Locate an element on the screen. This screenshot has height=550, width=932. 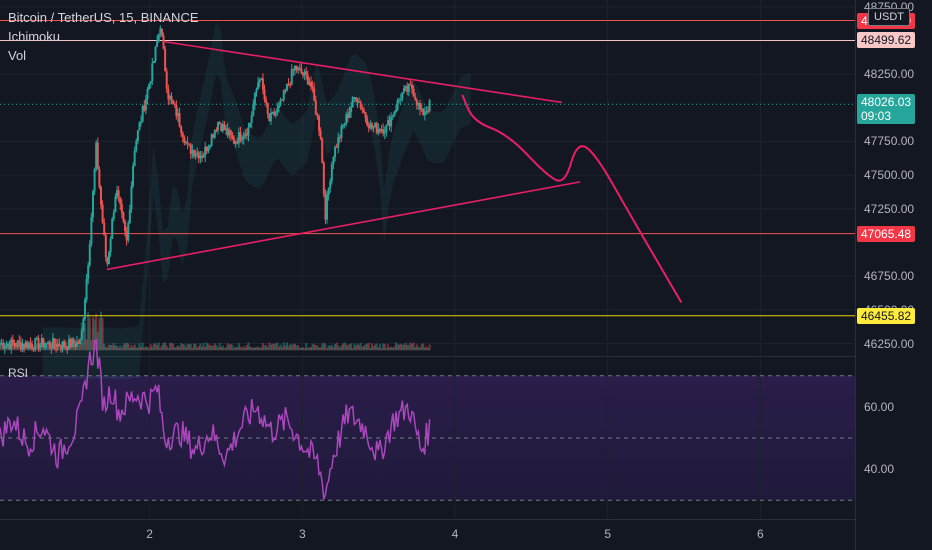
rsi-axis: 60.00 40.00 is located at coordinates (894, 438).